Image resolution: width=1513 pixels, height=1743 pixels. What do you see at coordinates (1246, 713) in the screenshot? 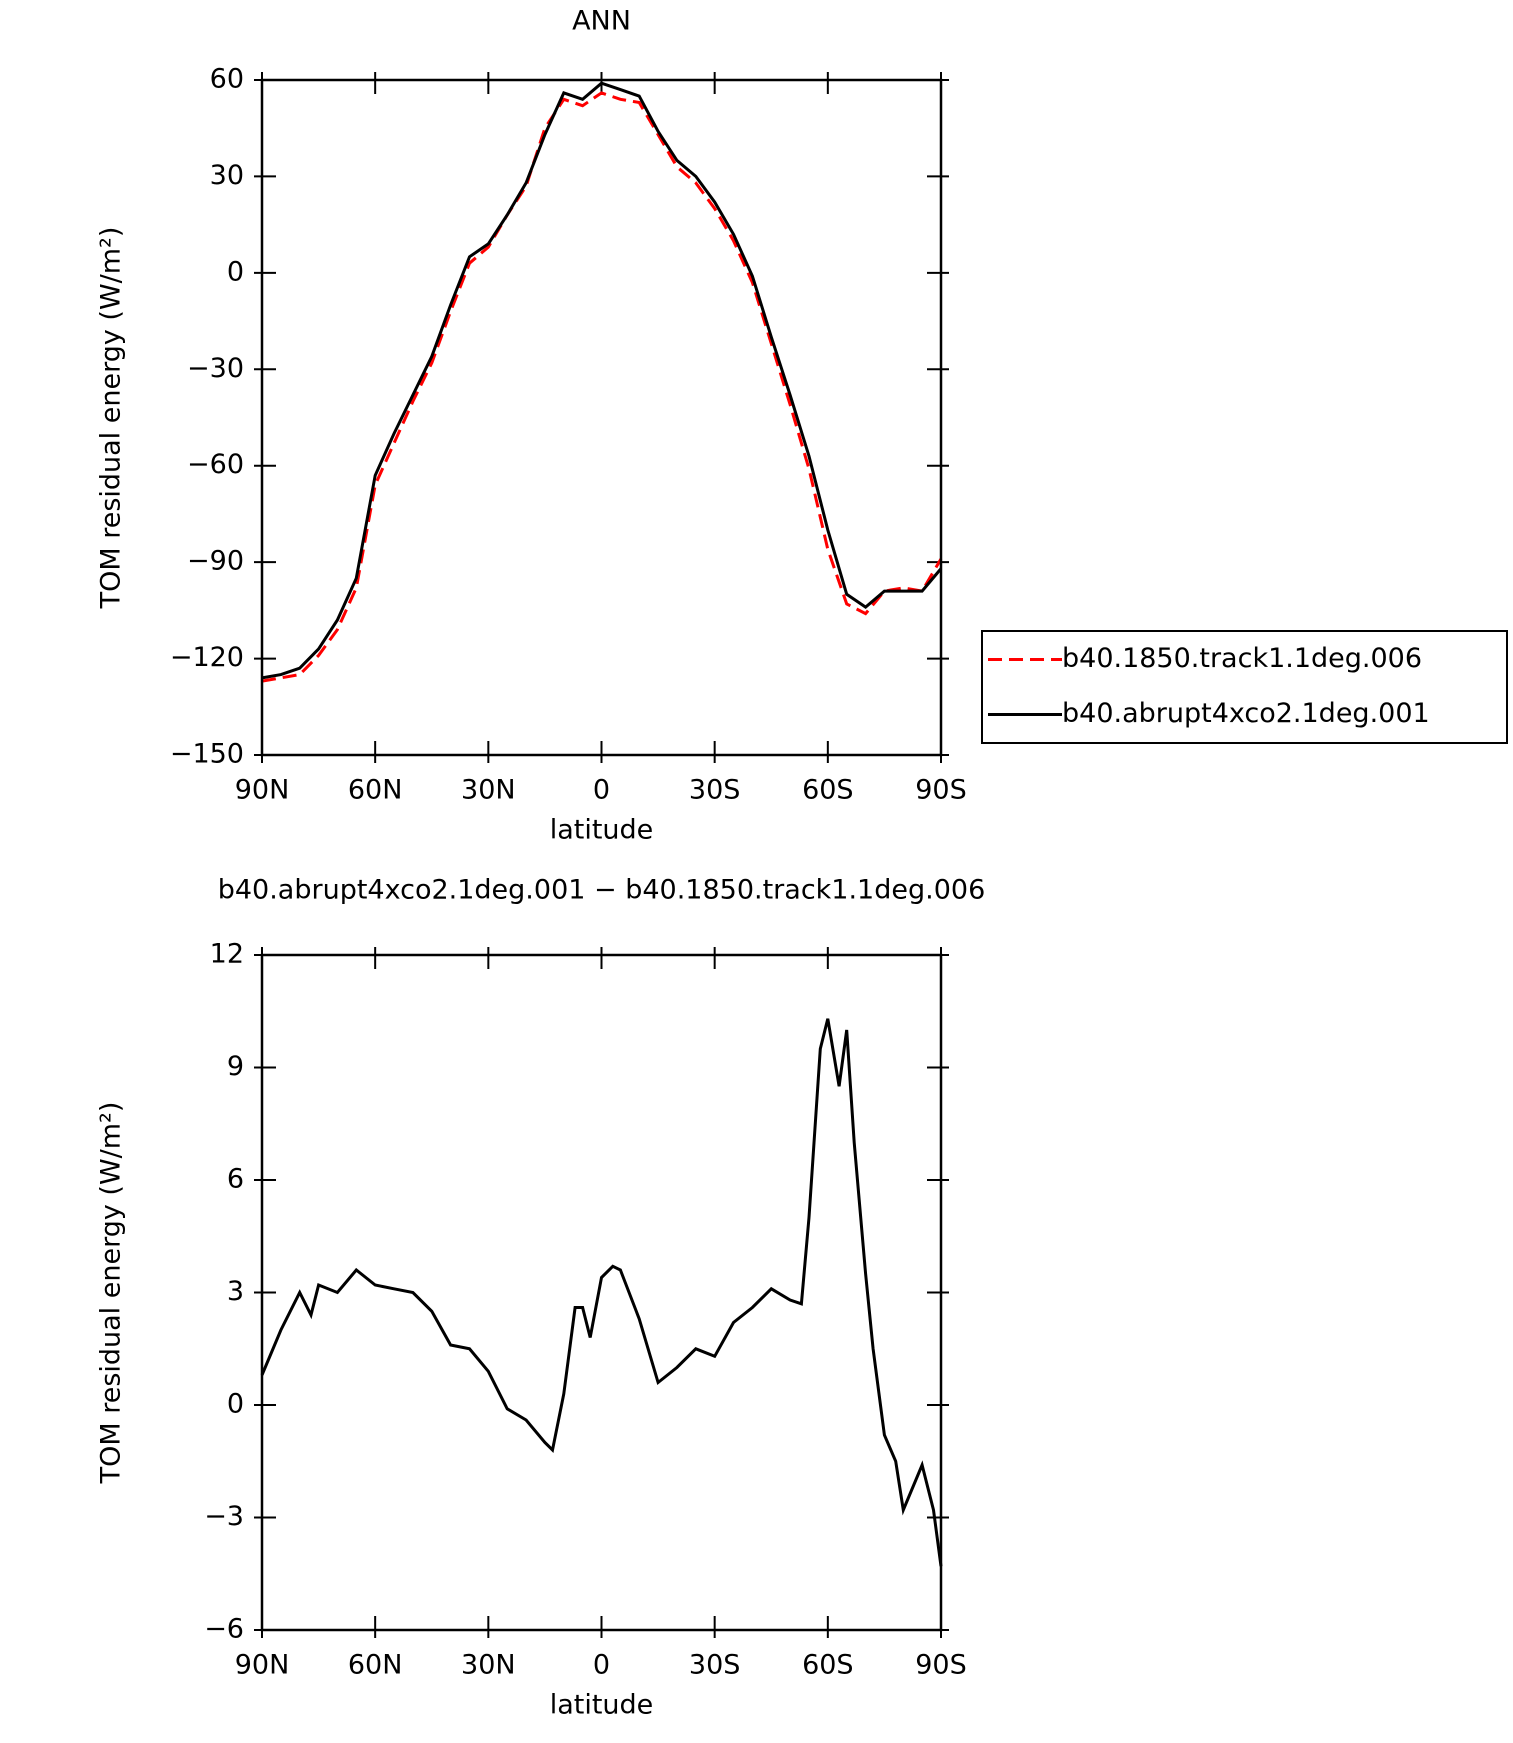
I see `legend-label: b40.abrupt4xco2.1deg.001` at bounding box center [1246, 713].